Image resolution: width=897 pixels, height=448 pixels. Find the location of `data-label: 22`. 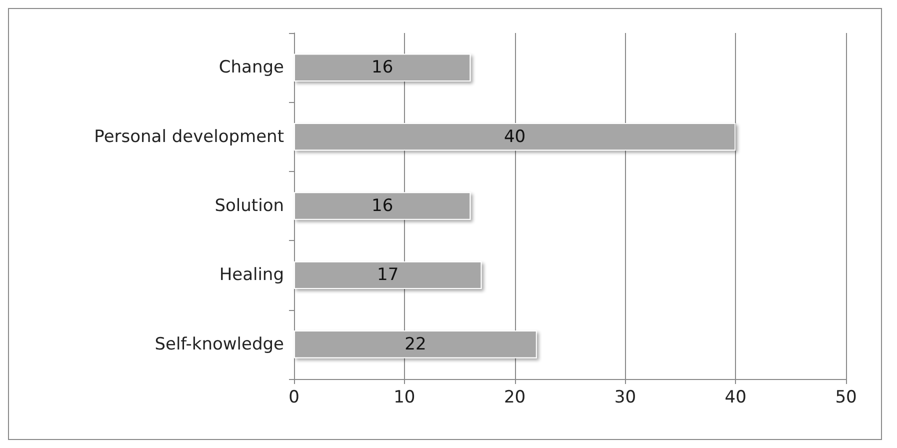

data-label: 22 is located at coordinates (415, 344).